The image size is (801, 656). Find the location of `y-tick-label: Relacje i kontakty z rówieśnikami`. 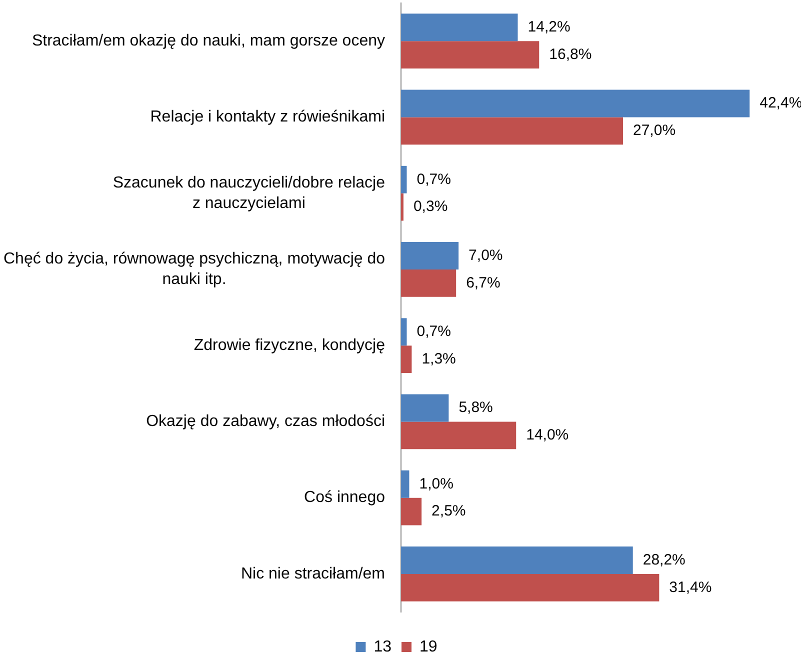

y-tick-label: Relacje i kontakty z rówieśnikami is located at coordinates (267, 117).